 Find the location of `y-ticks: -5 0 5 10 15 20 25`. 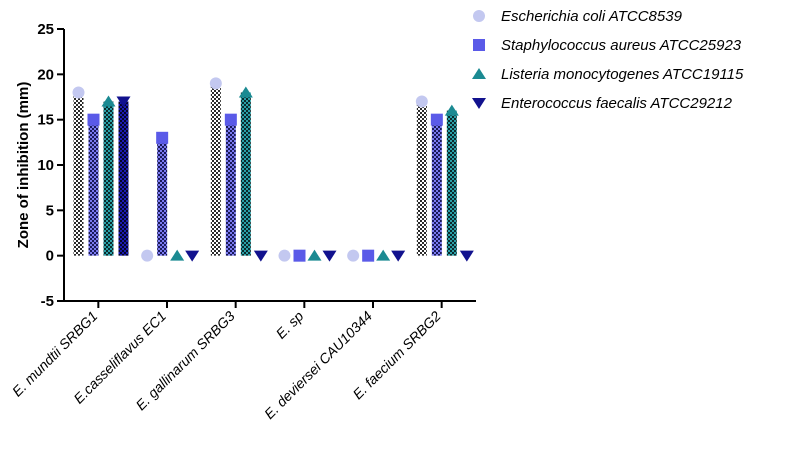

y-ticks: -5 0 5 10 15 20 25 is located at coordinates (50, 165).